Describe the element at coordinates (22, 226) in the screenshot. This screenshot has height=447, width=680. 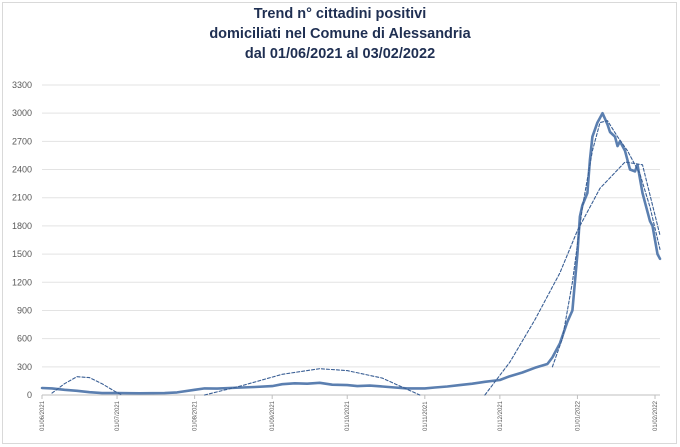
I see `y-tick-label: 1800` at that location.